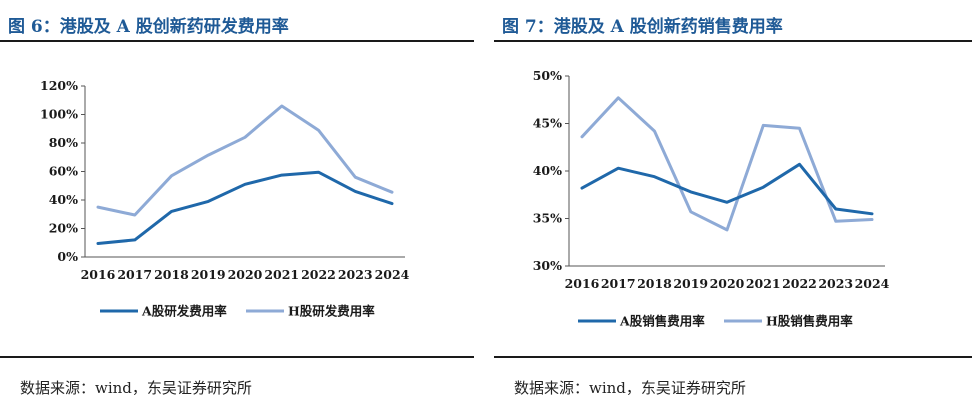  I want to click on y-tick-label: 30%, so click(547, 265).